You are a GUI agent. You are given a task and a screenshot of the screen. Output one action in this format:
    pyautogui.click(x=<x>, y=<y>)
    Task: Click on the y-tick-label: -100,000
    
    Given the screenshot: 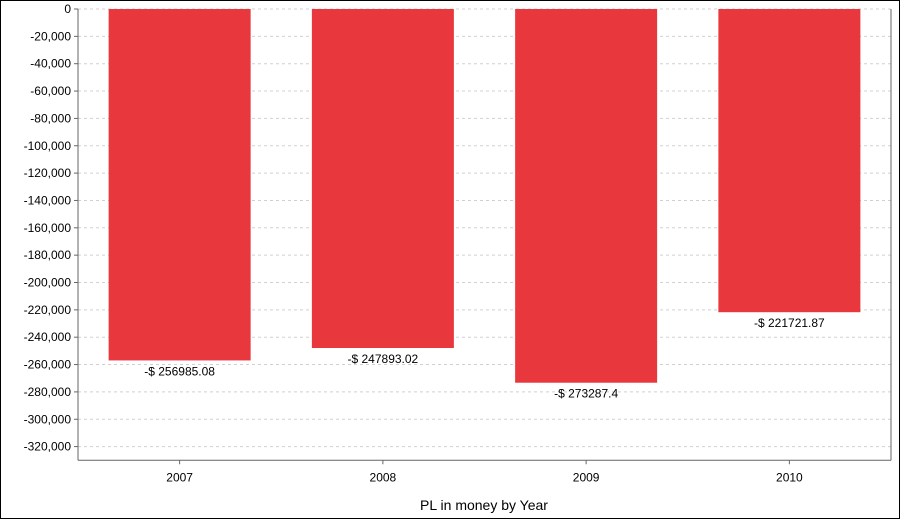 What is the action you would take?
    pyautogui.click(x=48, y=146)
    